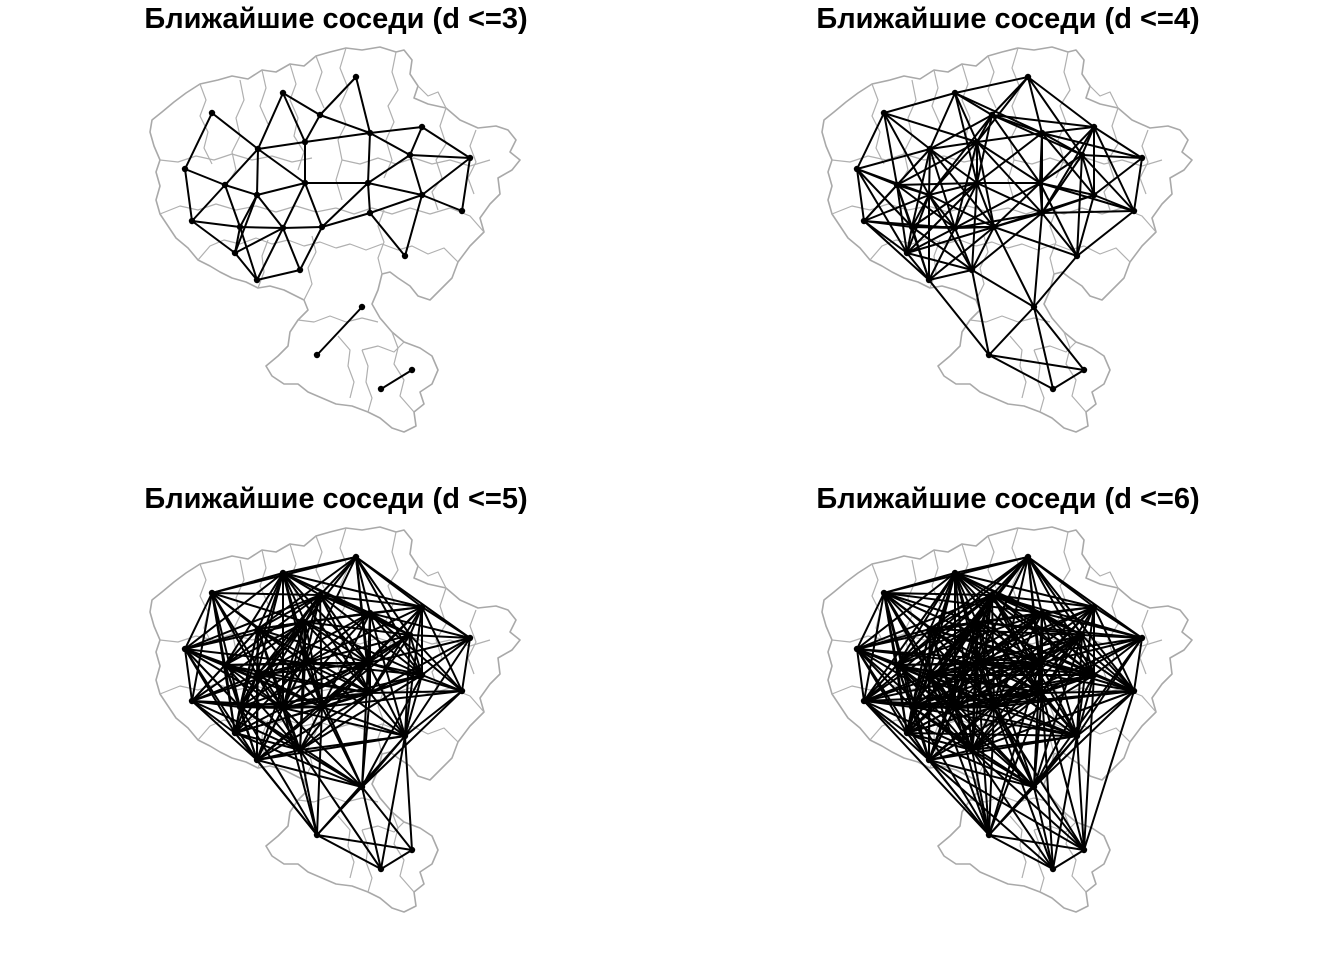 This screenshot has height=960, width=1344. Describe the element at coordinates (335, 19) in the screenshot. I see `panel-title-d3: Ближайшие соседи (d <=3)` at that location.